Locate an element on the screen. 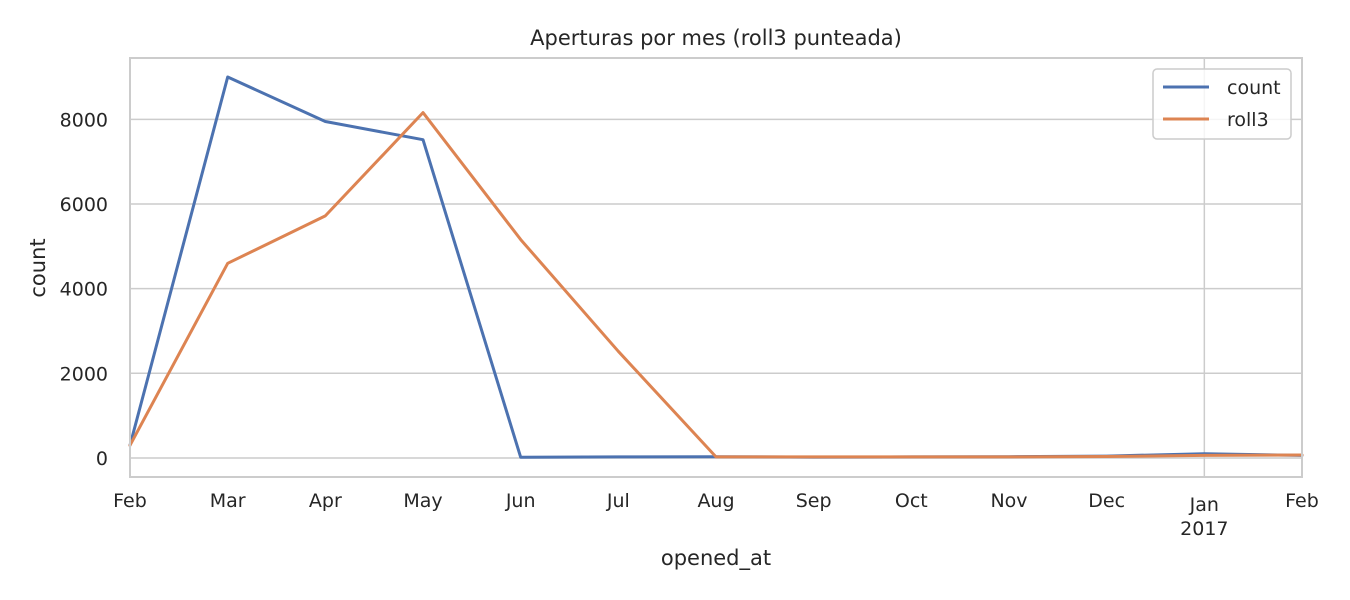 The height and width of the screenshot is (600, 1350). x-tick-label: Sep is located at coordinates (814, 501).